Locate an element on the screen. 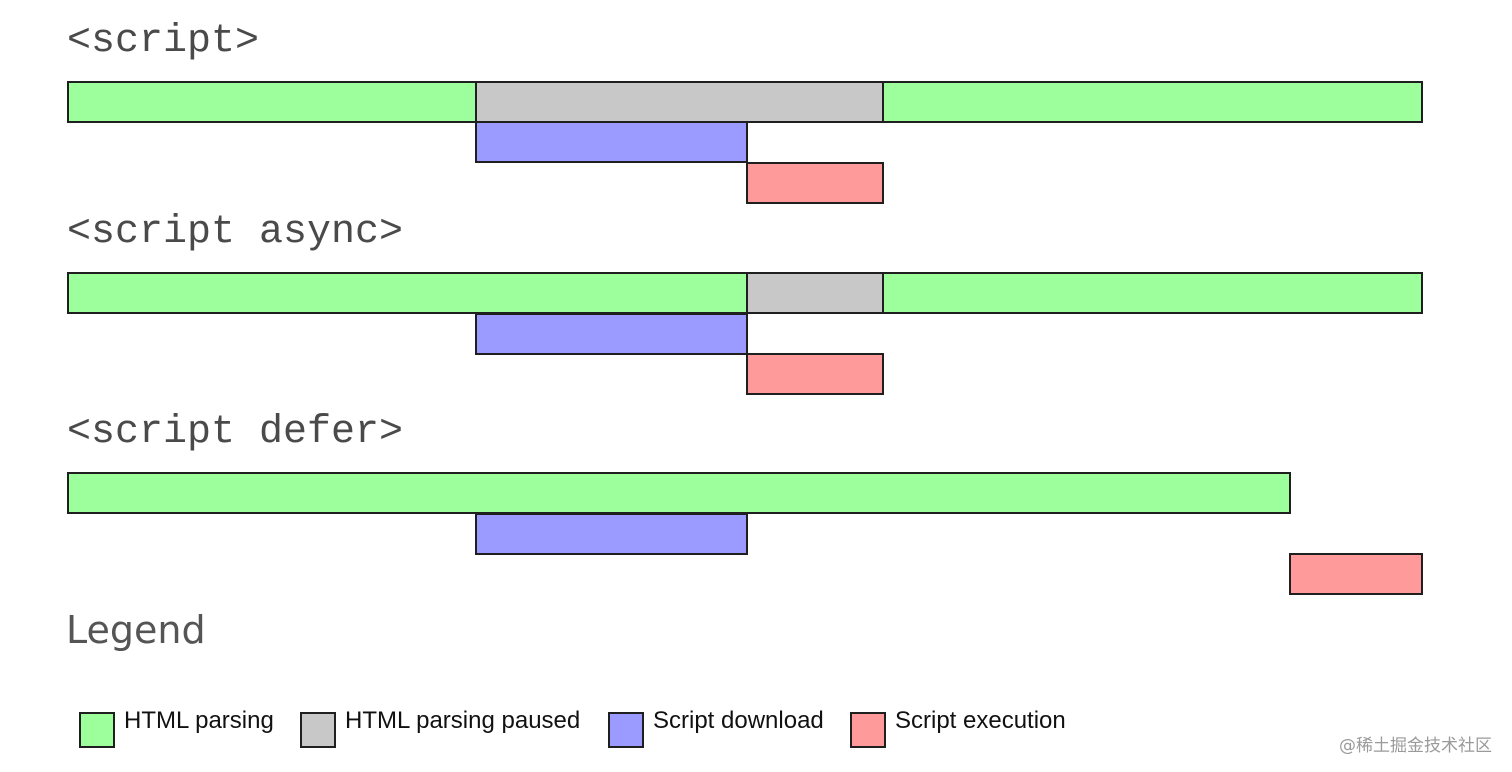  watermark: @稀土掘金技术社区 is located at coordinates (1415, 746).